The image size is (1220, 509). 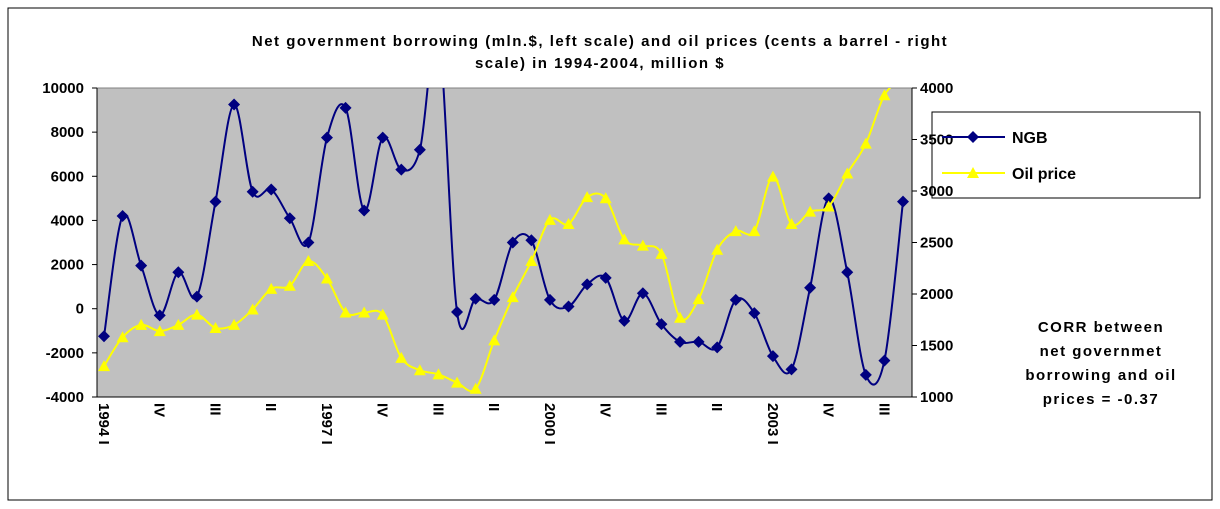 What do you see at coordinates (600, 63) in the screenshot?
I see `chart-title: scale) in 1994-2004, million $` at bounding box center [600, 63].